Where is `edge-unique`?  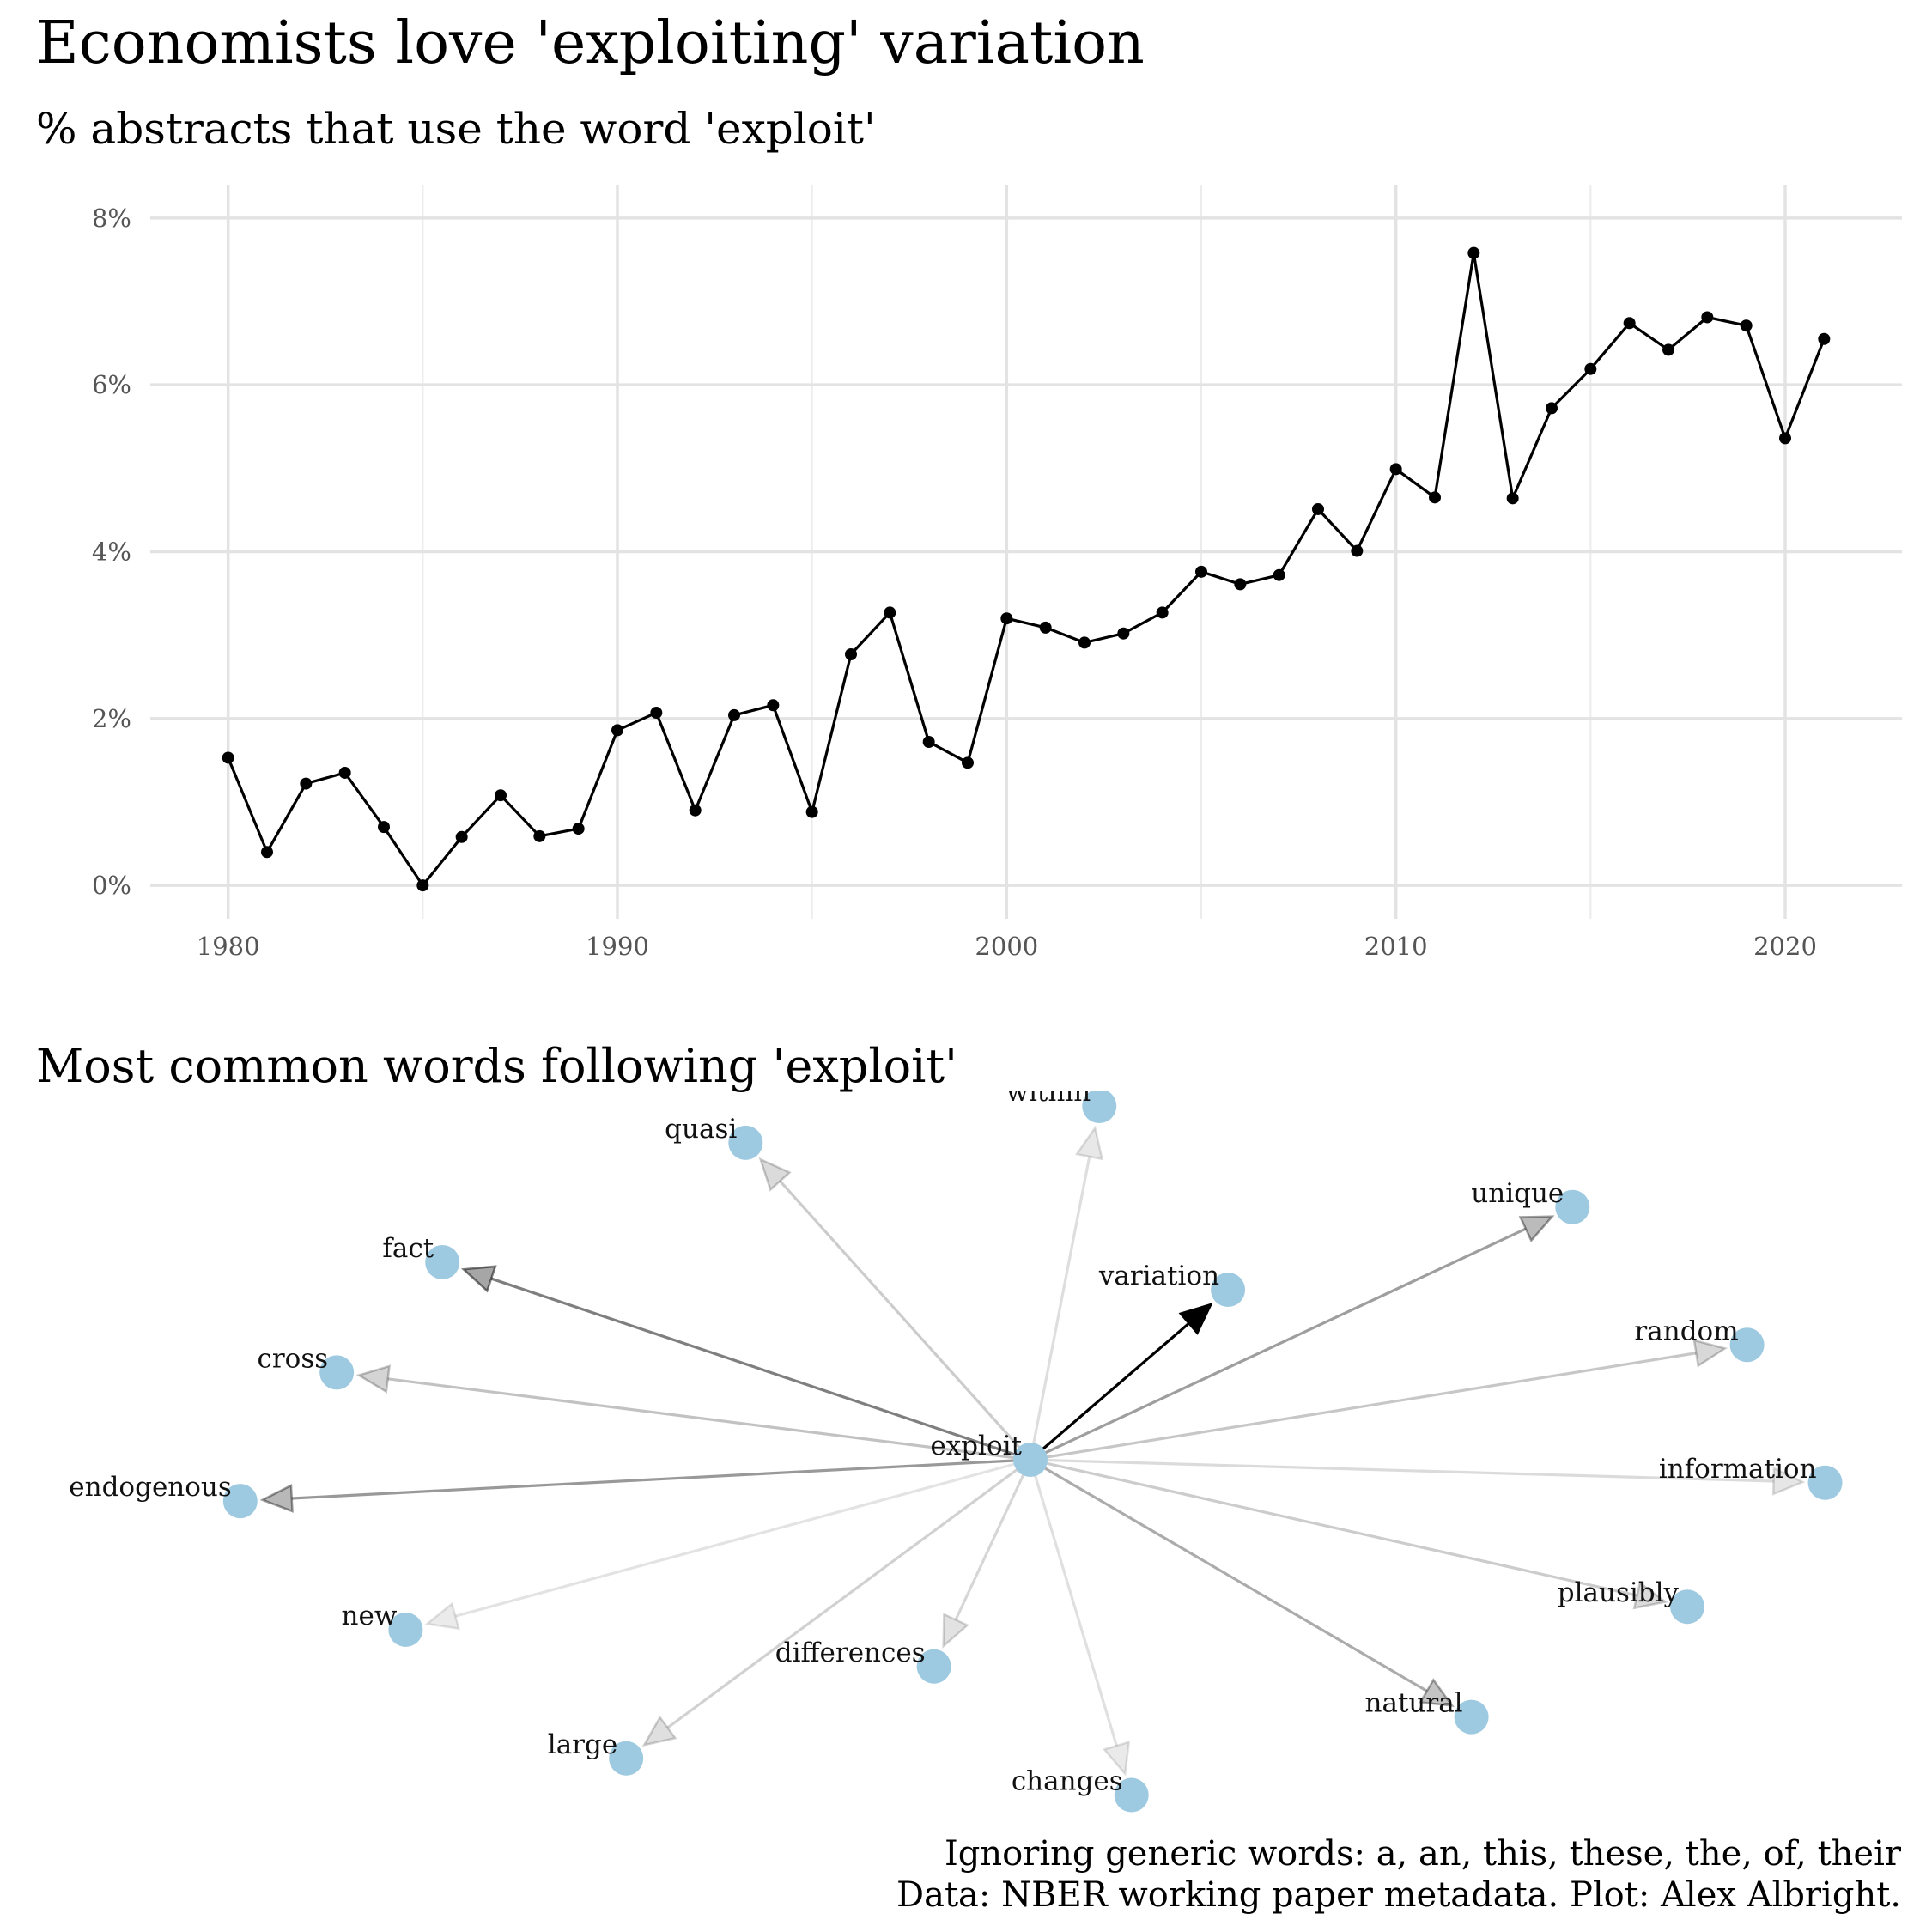
edge-unique is located at coordinates (1292, 1338).